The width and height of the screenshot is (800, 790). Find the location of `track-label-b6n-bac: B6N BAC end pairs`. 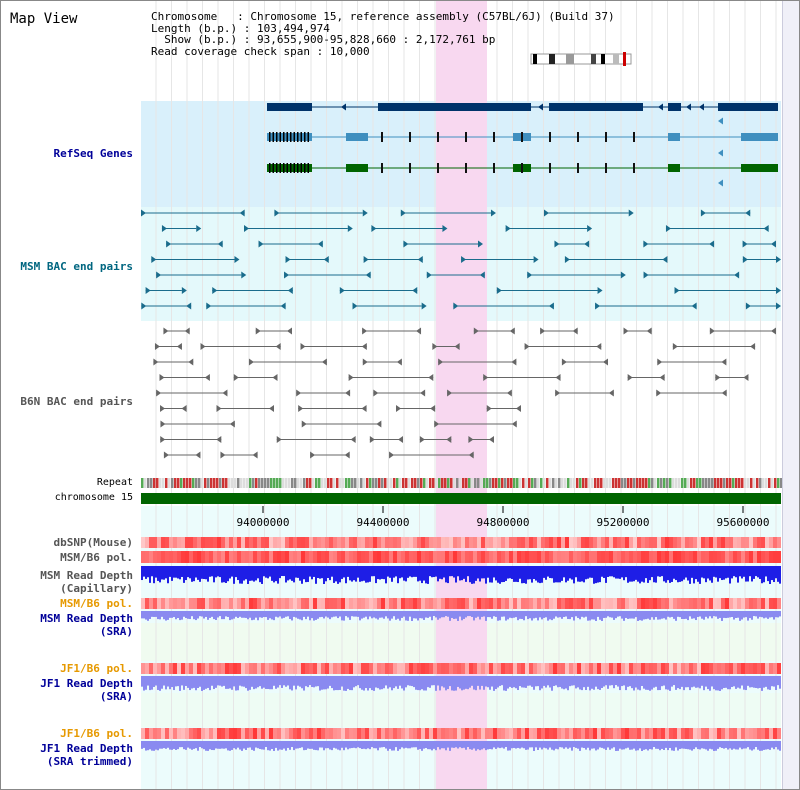

track-label-b6n-bac: B6N BAC end pairs is located at coordinates (76, 401).